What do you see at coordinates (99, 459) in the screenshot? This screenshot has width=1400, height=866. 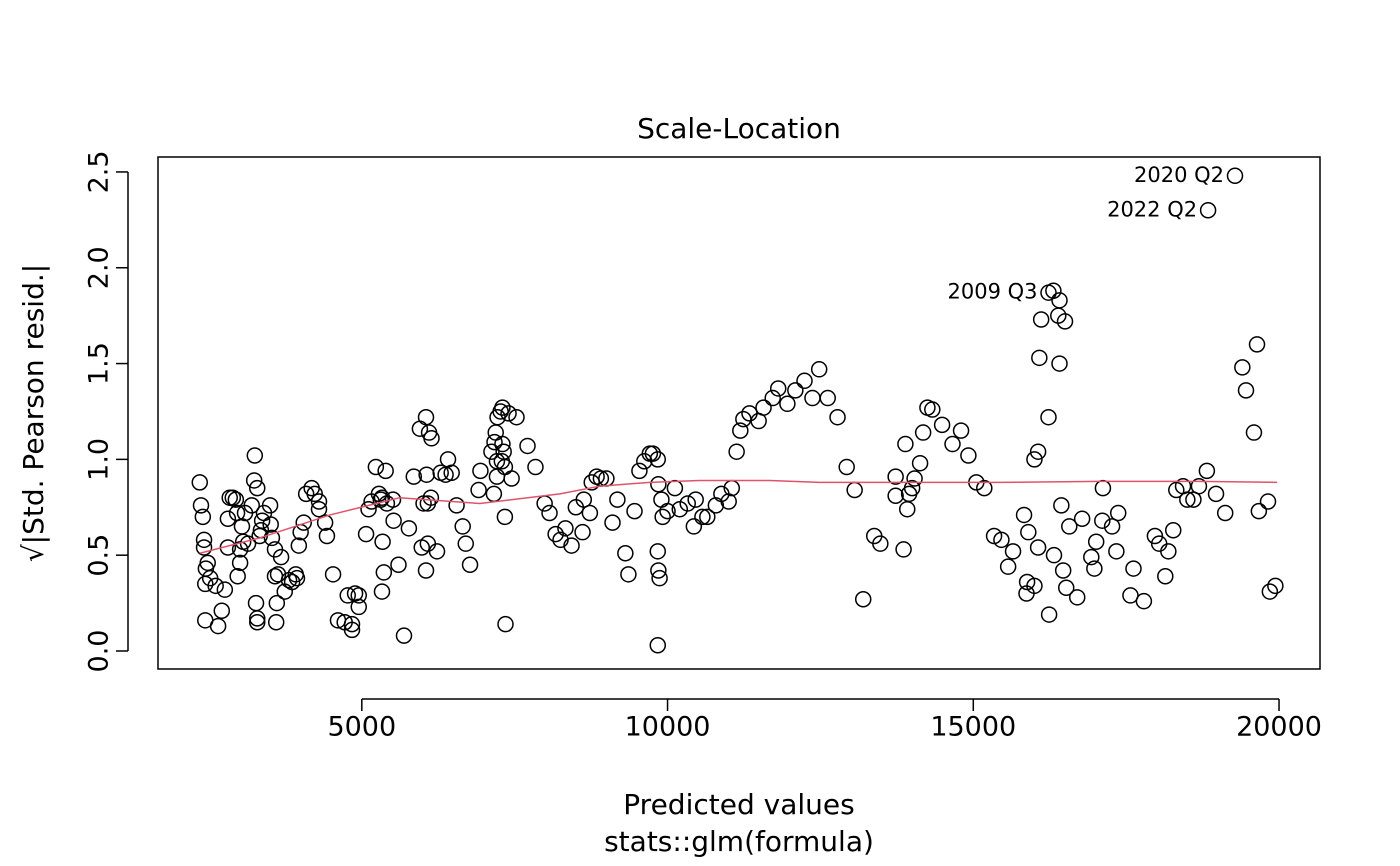 I see `y-tick-label: 1.0` at bounding box center [99, 459].